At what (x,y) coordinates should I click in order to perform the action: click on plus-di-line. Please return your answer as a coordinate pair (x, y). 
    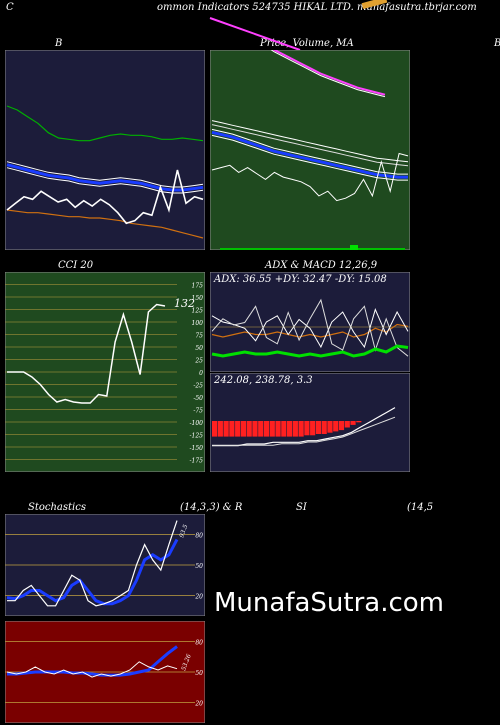
    Looking at the image, I should click on (310, 328).